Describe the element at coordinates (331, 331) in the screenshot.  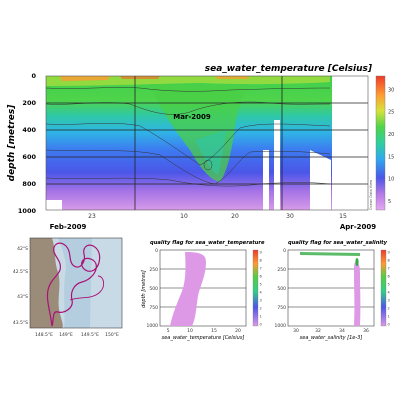
I see `qf-sal-x-ticks: 30 32 34 36` at that location.